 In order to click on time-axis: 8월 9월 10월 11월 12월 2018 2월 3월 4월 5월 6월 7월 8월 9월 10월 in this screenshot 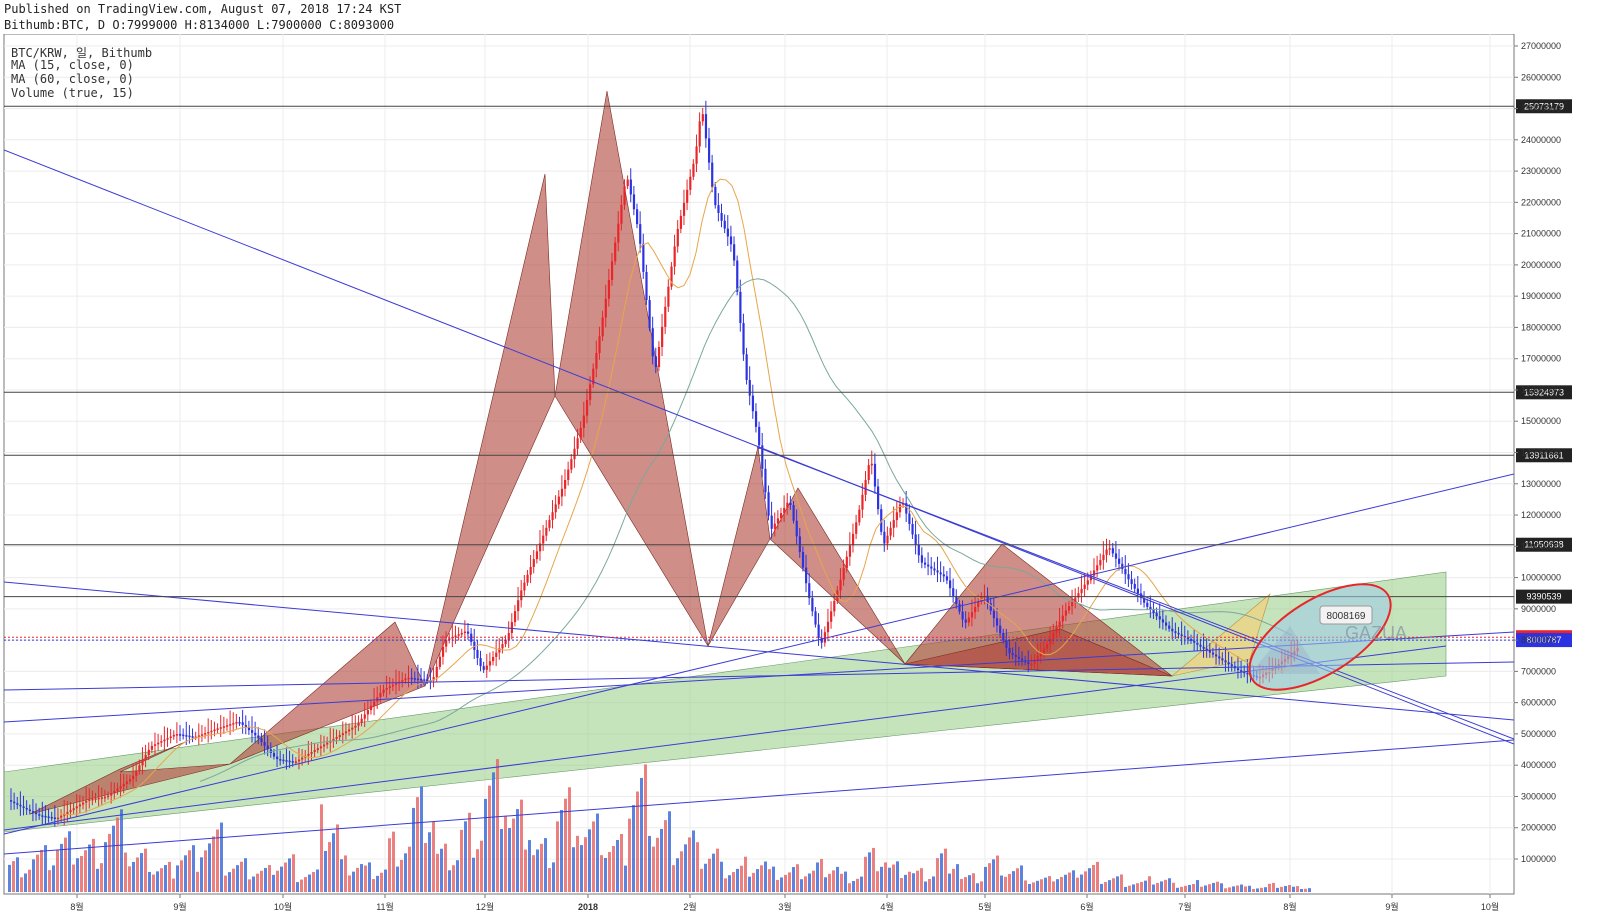, I will do `click(784, 903)`.